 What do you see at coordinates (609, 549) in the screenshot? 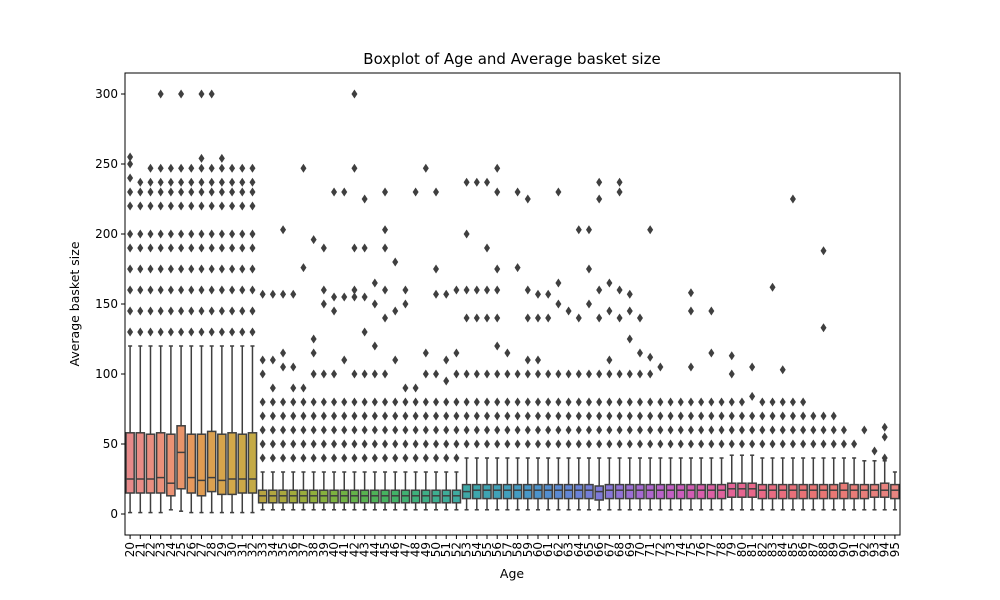
I see `x-tick-label: 67` at bounding box center [609, 549].